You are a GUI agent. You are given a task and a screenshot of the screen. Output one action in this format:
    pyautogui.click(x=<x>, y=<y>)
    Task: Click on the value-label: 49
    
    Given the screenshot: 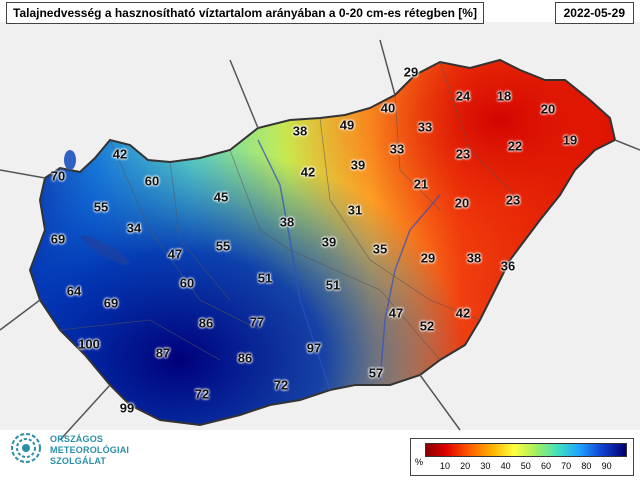 What is the action you would take?
    pyautogui.click(x=347, y=125)
    